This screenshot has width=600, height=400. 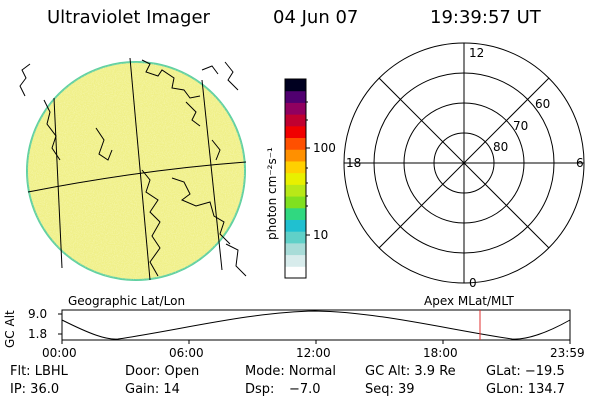 I want to click on mlat-label-80: 80, so click(x=501, y=147).